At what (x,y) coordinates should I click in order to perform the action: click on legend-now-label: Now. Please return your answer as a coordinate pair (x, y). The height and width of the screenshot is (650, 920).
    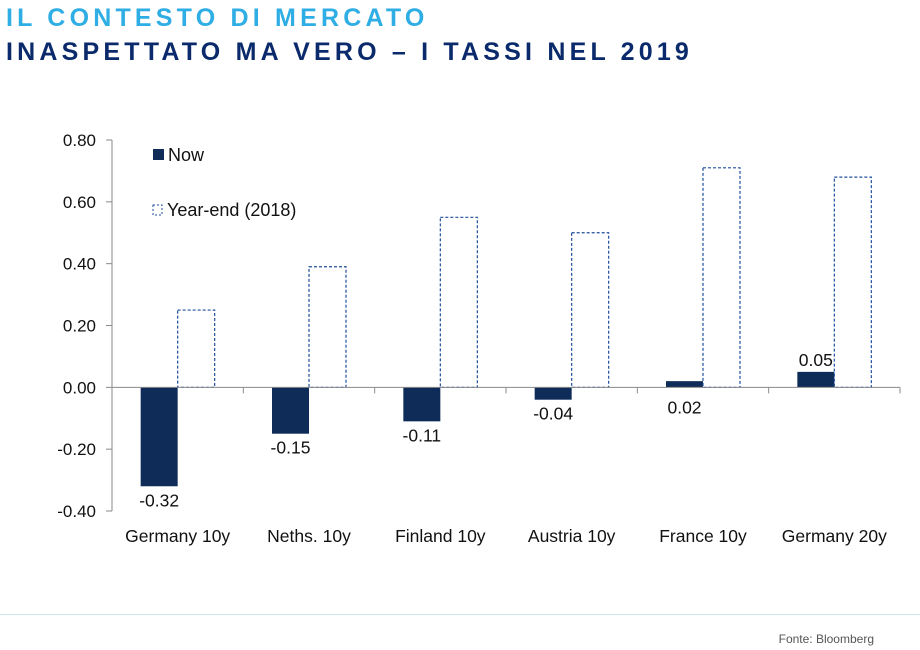
    Looking at the image, I should click on (186, 155).